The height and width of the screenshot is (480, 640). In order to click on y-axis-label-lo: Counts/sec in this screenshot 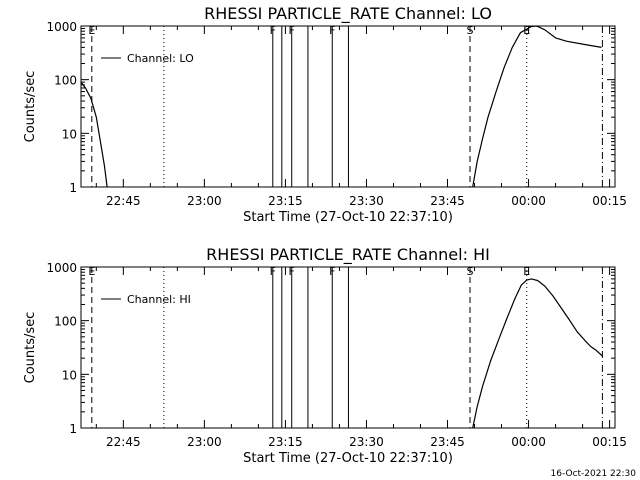, I will do `click(30, 107)`.